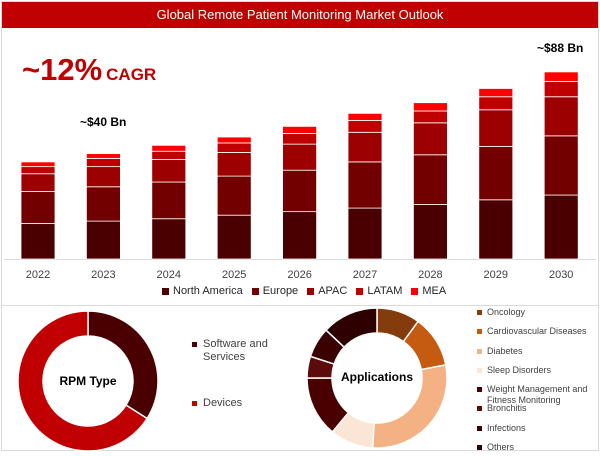  Describe the element at coordinates (234, 195) in the screenshot. I see `bar-segment-europe-2025` at that location.